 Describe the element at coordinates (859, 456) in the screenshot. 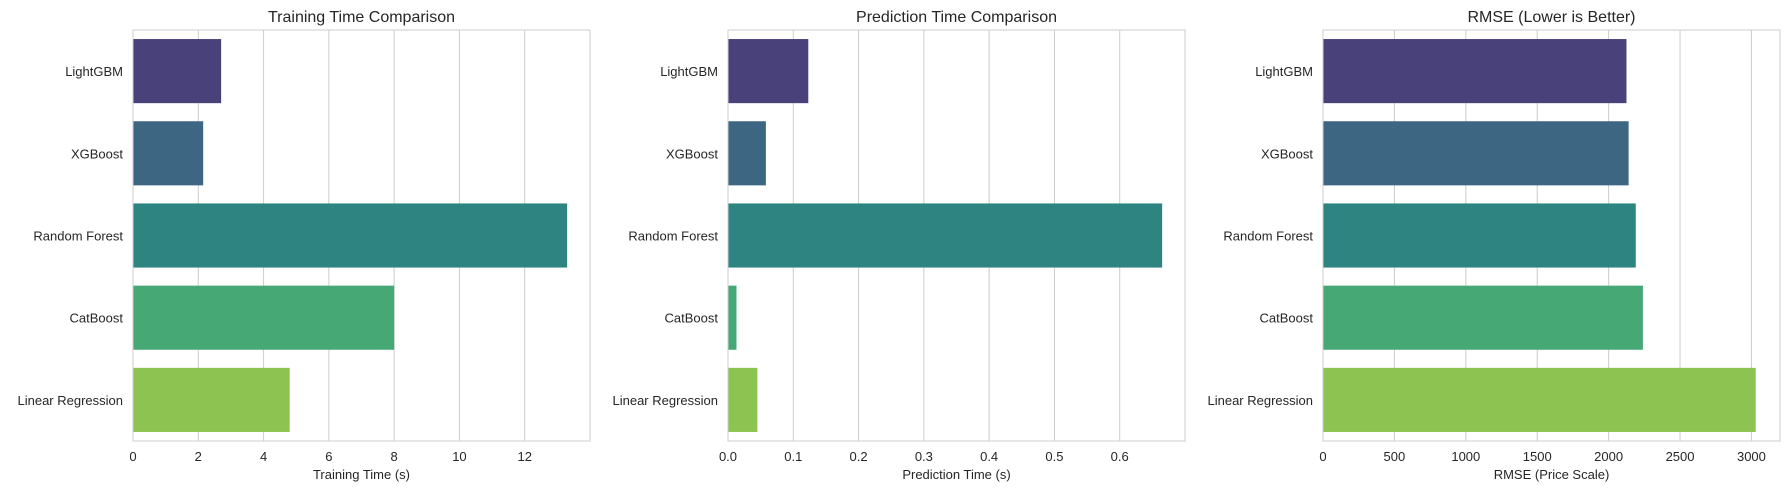

I see `chart2-xtick-label: 0.2` at that location.